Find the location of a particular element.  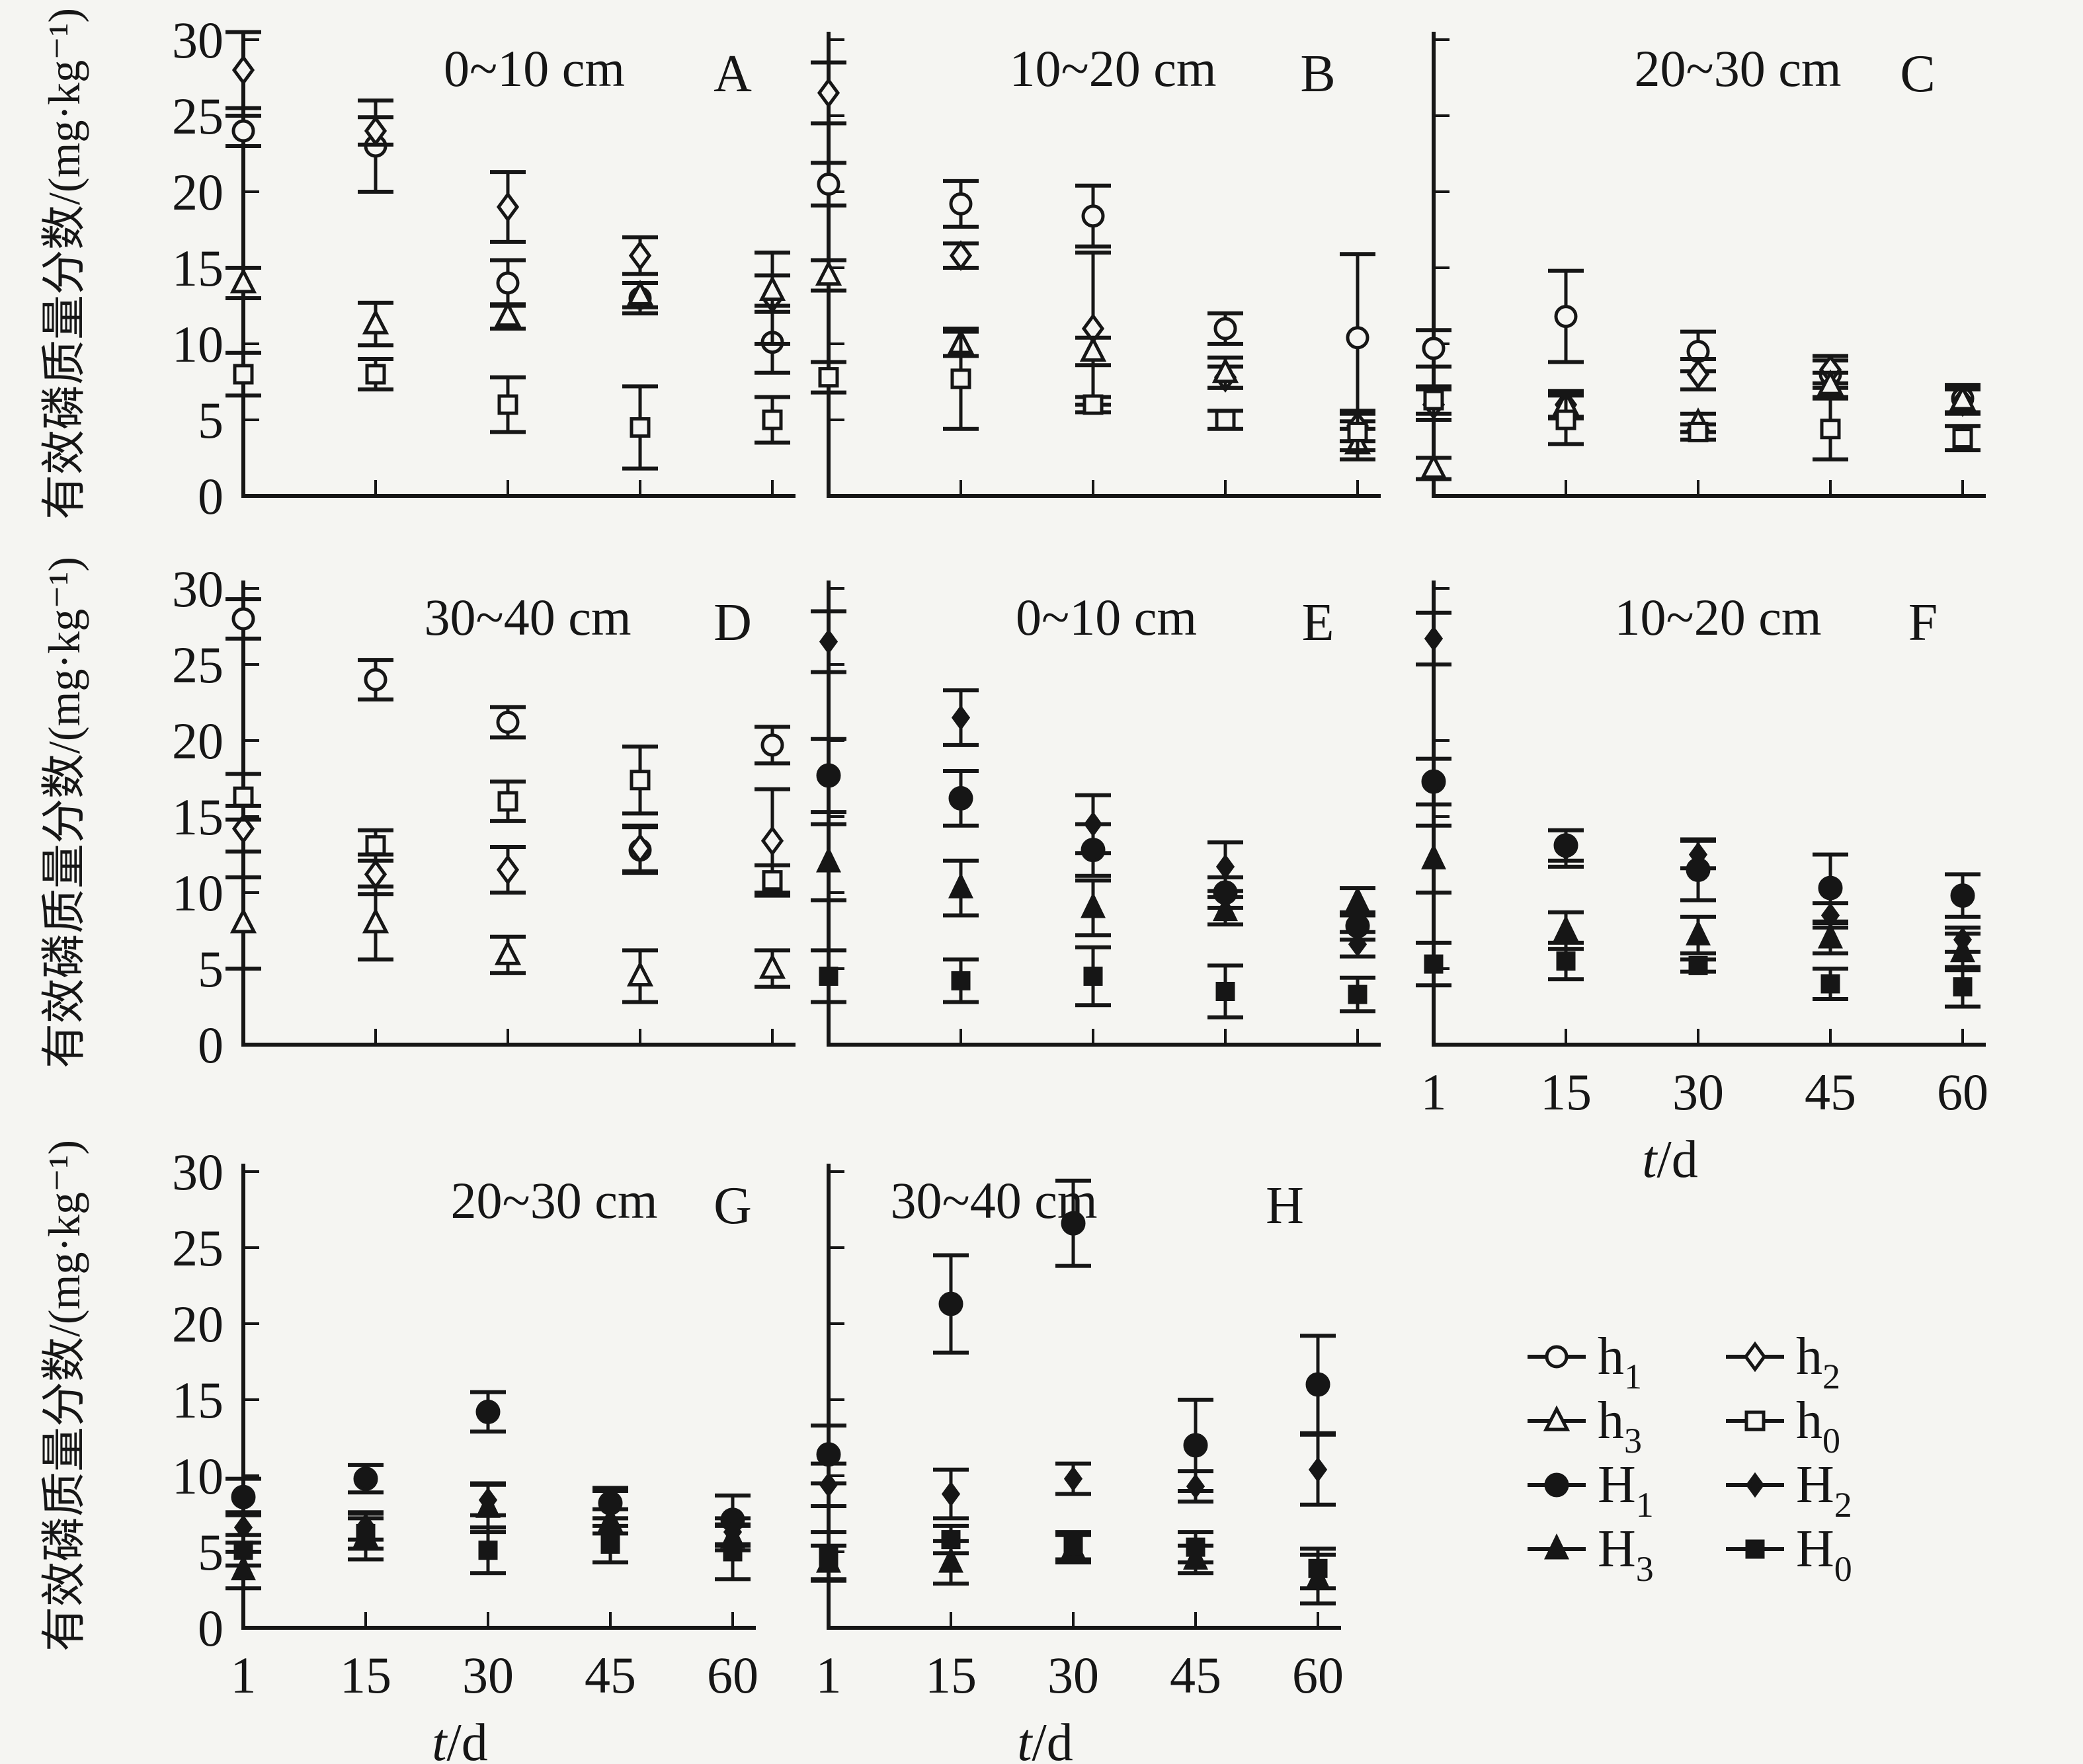

legend-item-H3: H3 is located at coordinates (1591, 1554).